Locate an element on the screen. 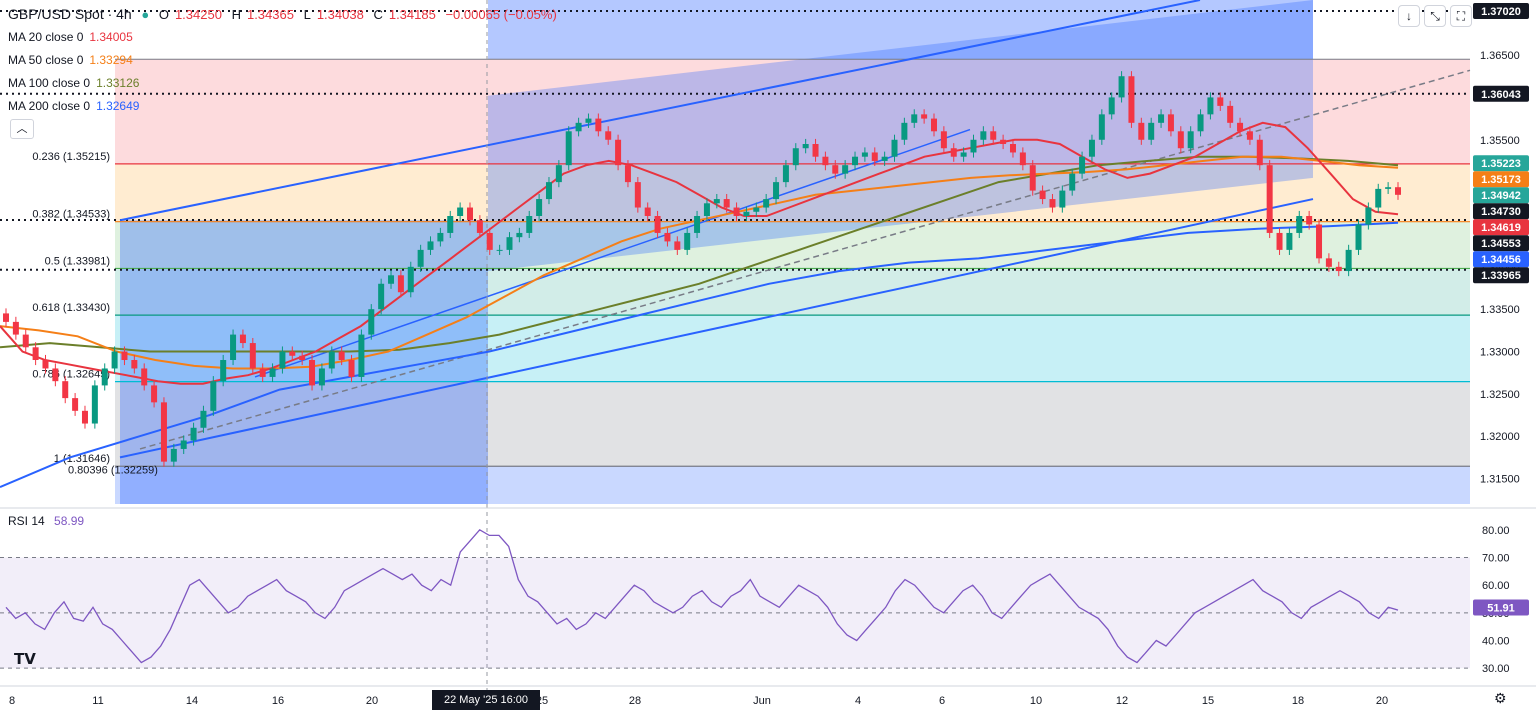 The height and width of the screenshot is (714, 1536). ma100-legend: MA 100 close 0 1.33126 is located at coordinates (73, 83).